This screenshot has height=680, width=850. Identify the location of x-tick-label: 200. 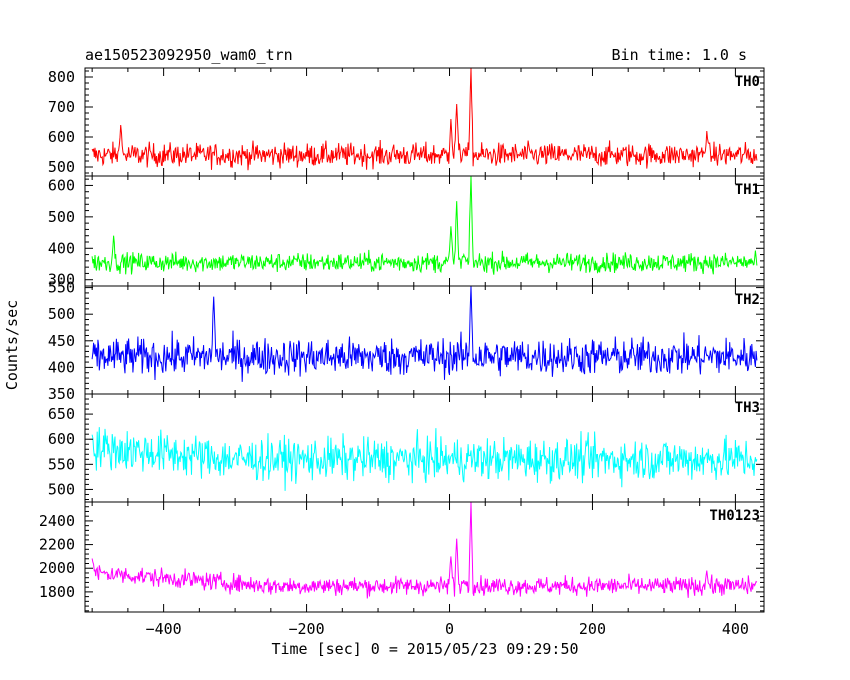
(592, 629).